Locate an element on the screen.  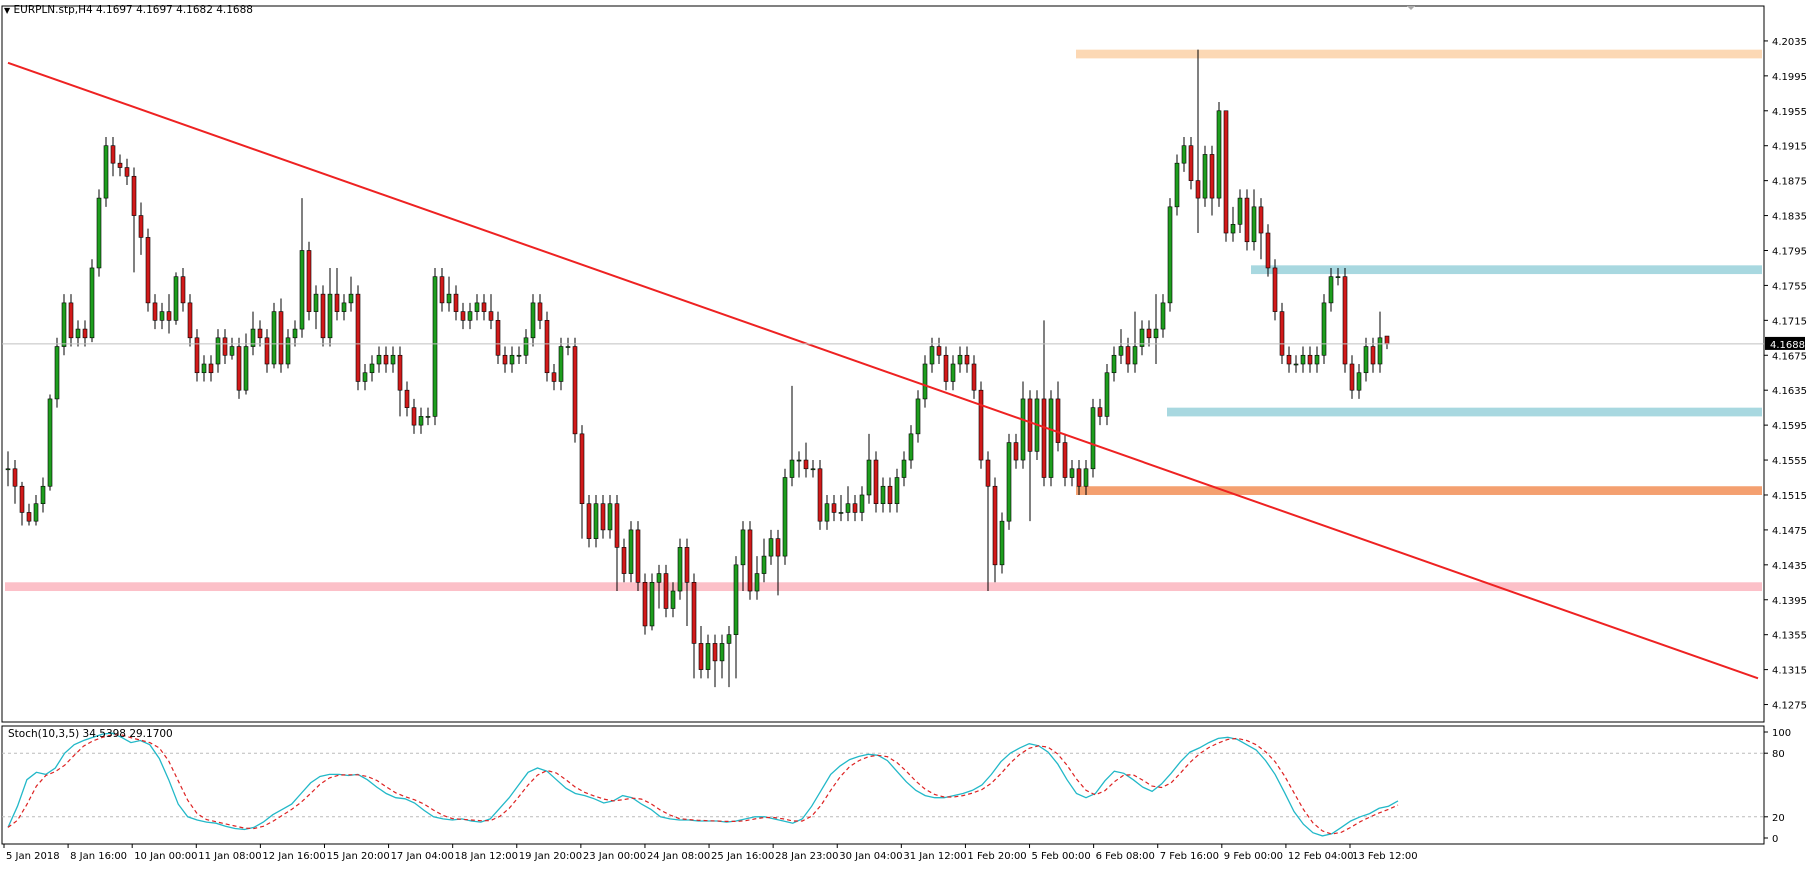
y-tick-label: 4.1995 is located at coordinates (1789, 77).